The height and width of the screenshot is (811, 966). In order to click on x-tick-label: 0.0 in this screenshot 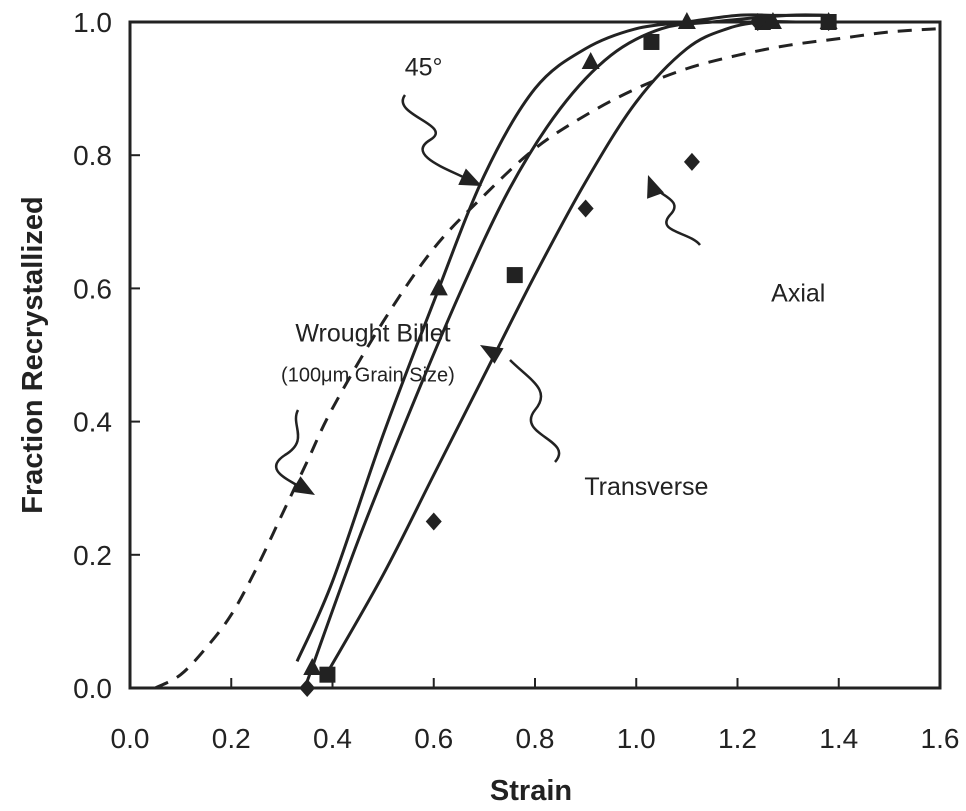, I will do `click(130, 738)`.